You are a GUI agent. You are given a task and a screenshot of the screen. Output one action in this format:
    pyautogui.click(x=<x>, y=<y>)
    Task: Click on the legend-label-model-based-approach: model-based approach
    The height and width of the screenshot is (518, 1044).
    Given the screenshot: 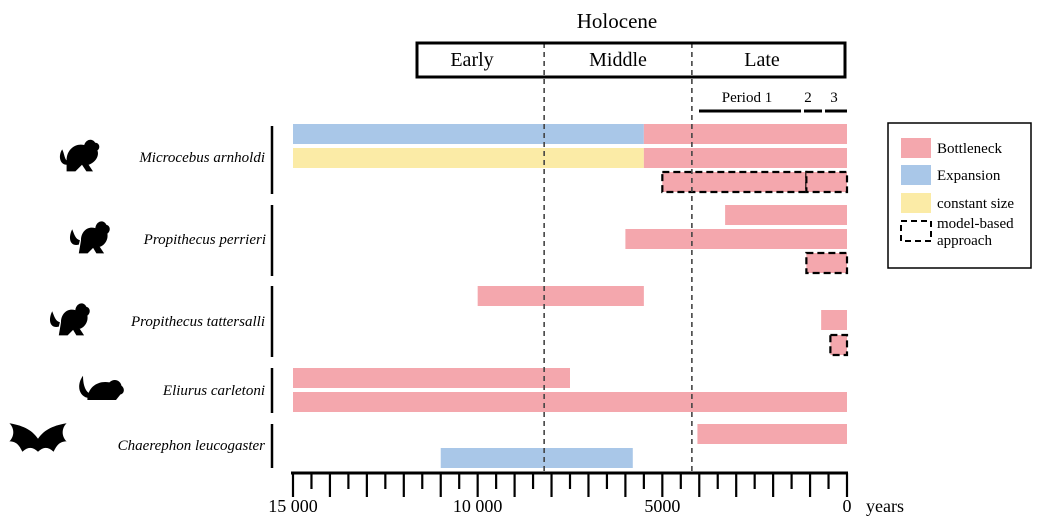 What is the action you would take?
    pyautogui.click(x=975, y=232)
    